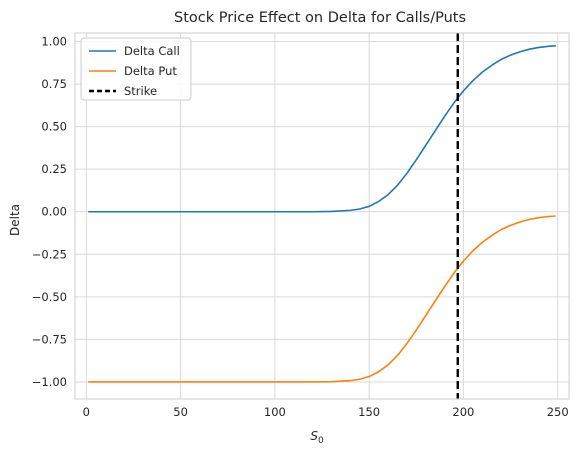 The image size is (578, 453). Describe the element at coordinates (180, 412) in the screenshot. I see `x-tick-label: 50` at that location.